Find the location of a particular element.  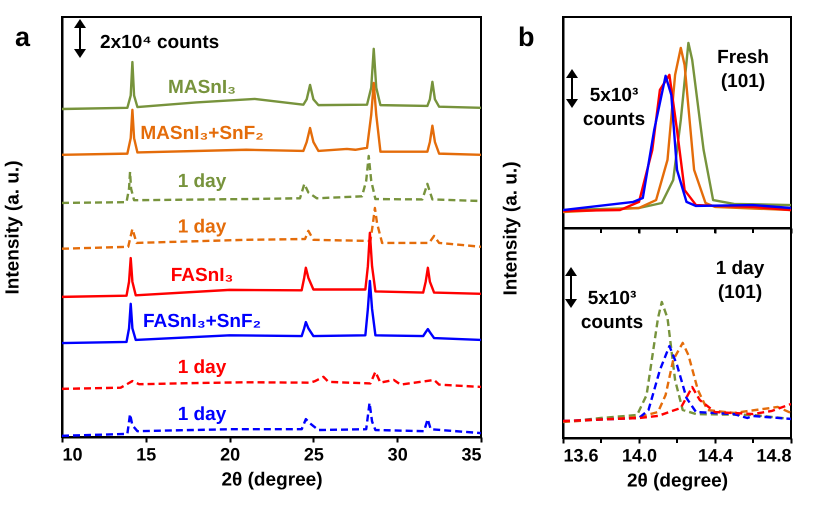

x-tick-label: 10 is located at coordinates (72, 454).